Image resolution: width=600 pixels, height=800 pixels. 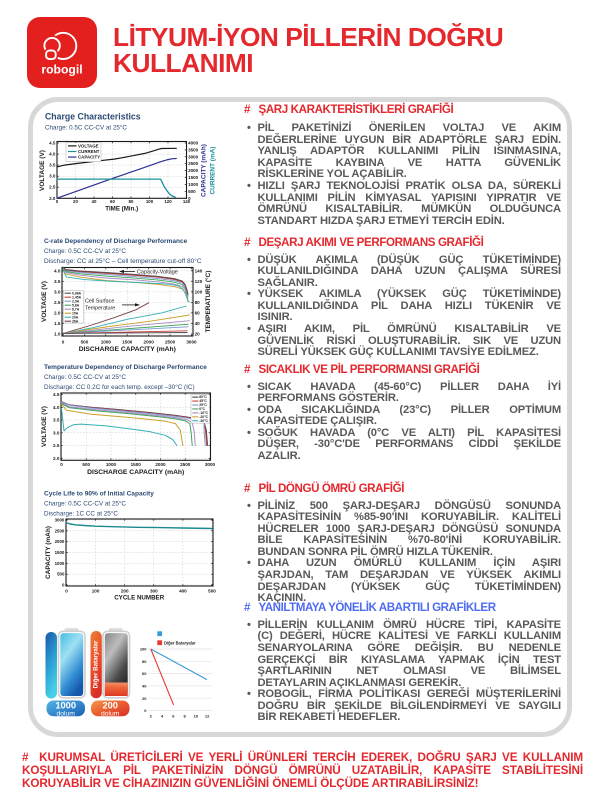 What do you see at coordinates (93, 117) in the screenshot?
I see `svg-text: Charge Characteristics` at bounding box center [93, 117].